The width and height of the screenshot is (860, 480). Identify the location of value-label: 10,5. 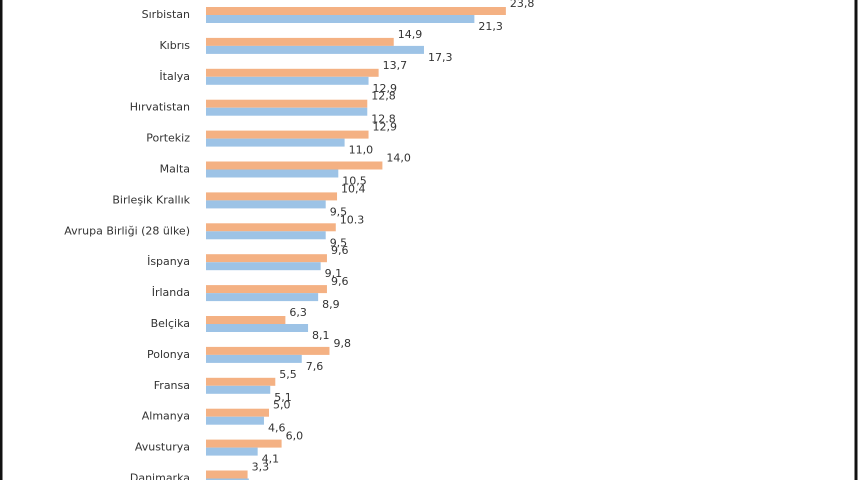
(354, 181).